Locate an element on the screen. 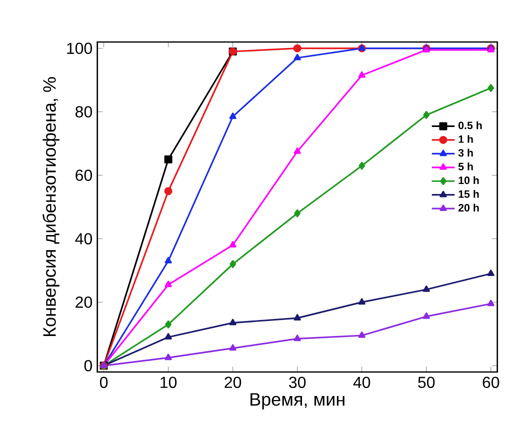 This screenshot has width=506, height=442. legend-label: 1 h is located at coordinates (465, 139).